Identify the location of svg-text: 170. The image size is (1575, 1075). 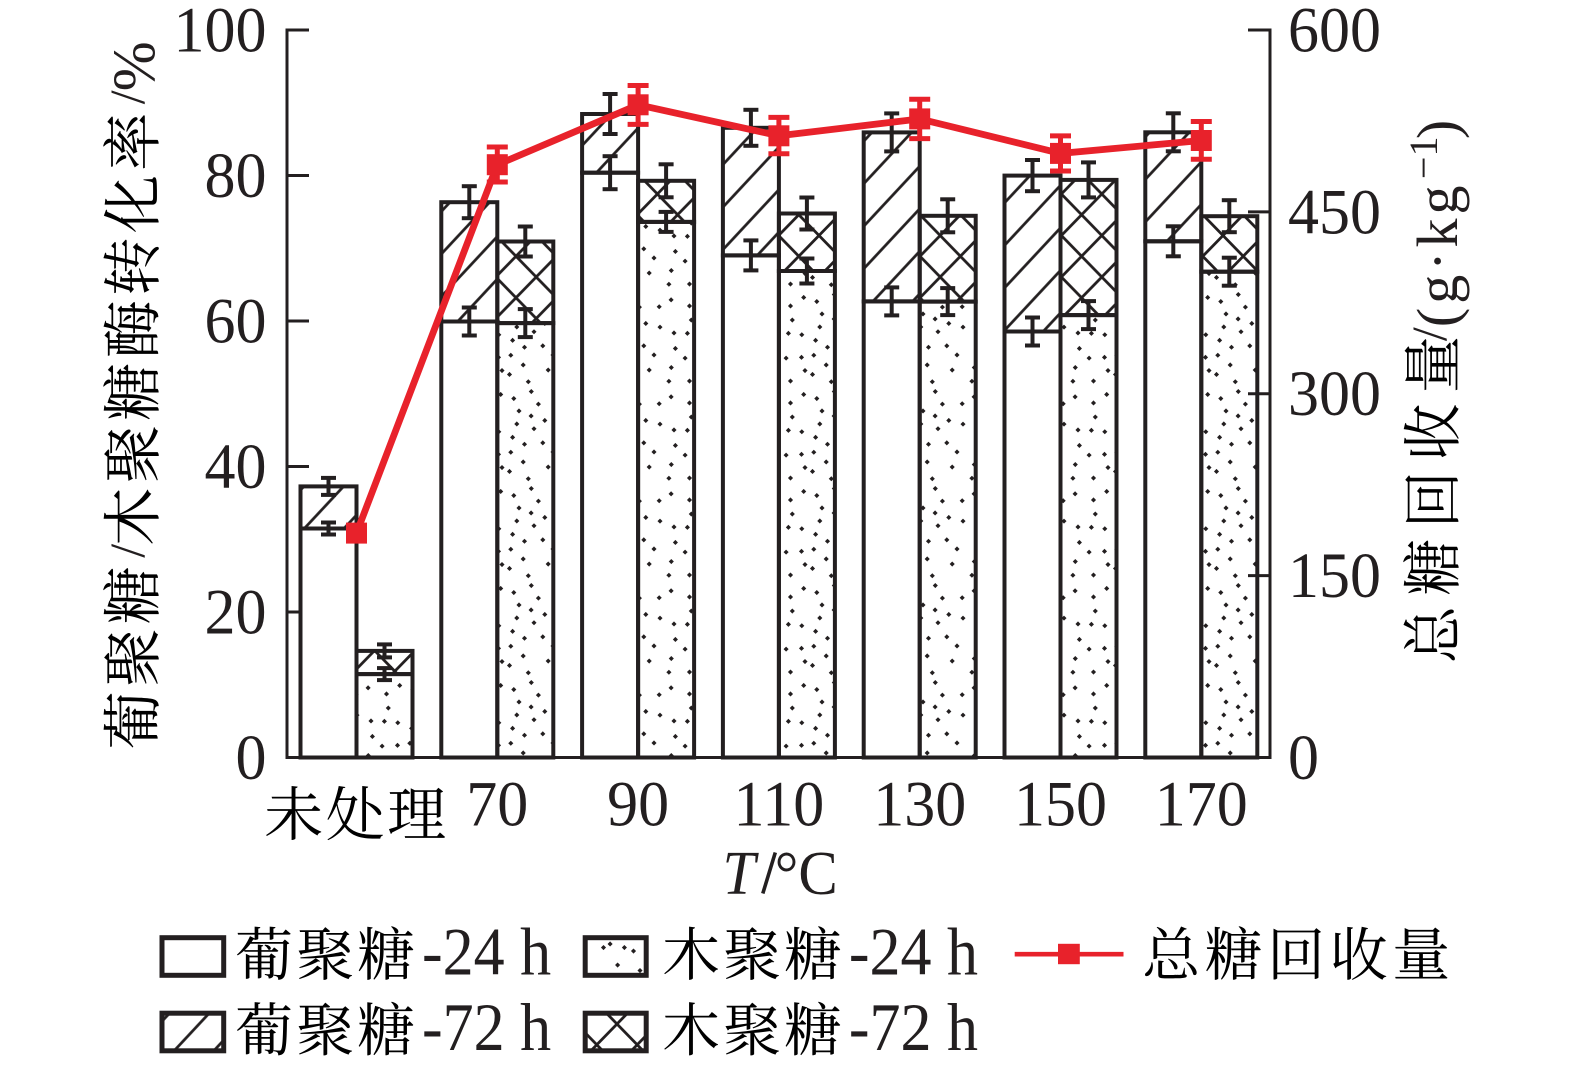
(1201, 803).